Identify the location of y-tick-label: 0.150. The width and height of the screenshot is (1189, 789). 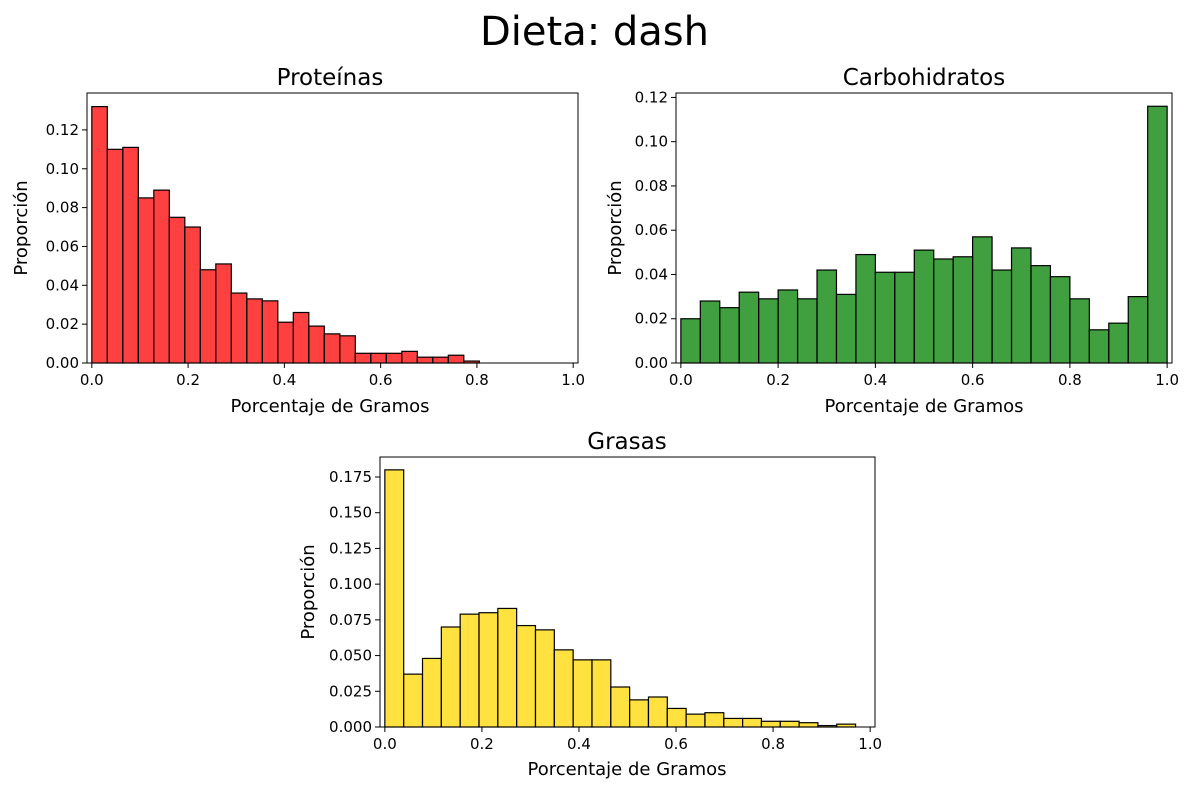
(350, 513).